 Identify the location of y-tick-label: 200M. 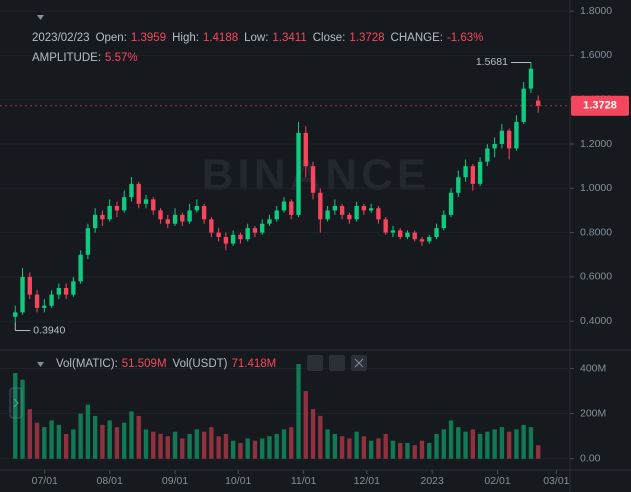
(593, 413).